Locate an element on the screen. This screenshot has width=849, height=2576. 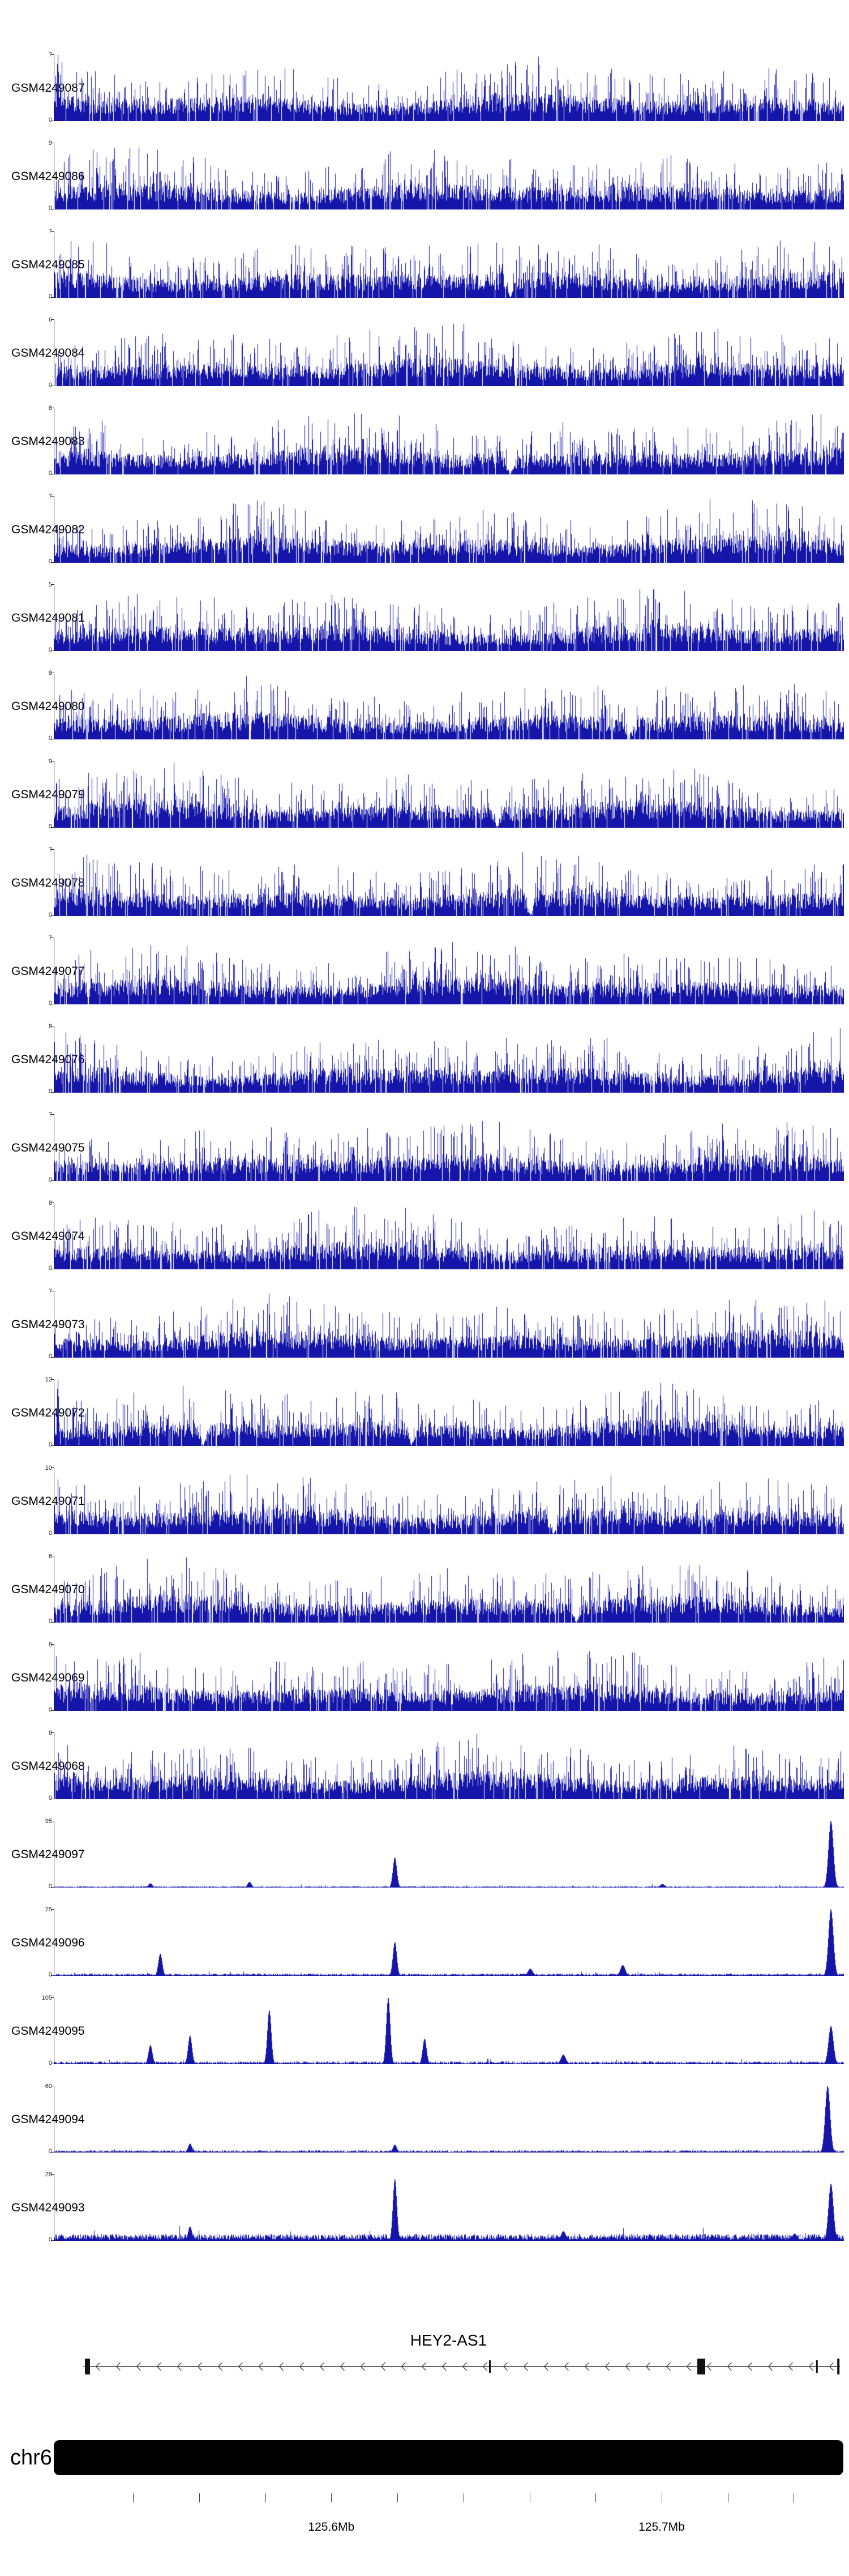
coverage-track-row: GSM4249097 95 0 is located at coordinates (424, 1860).